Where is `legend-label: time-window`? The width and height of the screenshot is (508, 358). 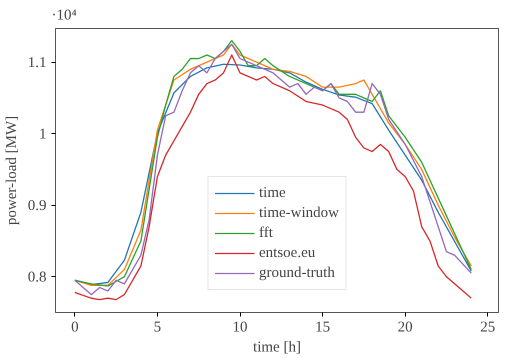
legend-label: time-window is located at coordinates (299, 213).